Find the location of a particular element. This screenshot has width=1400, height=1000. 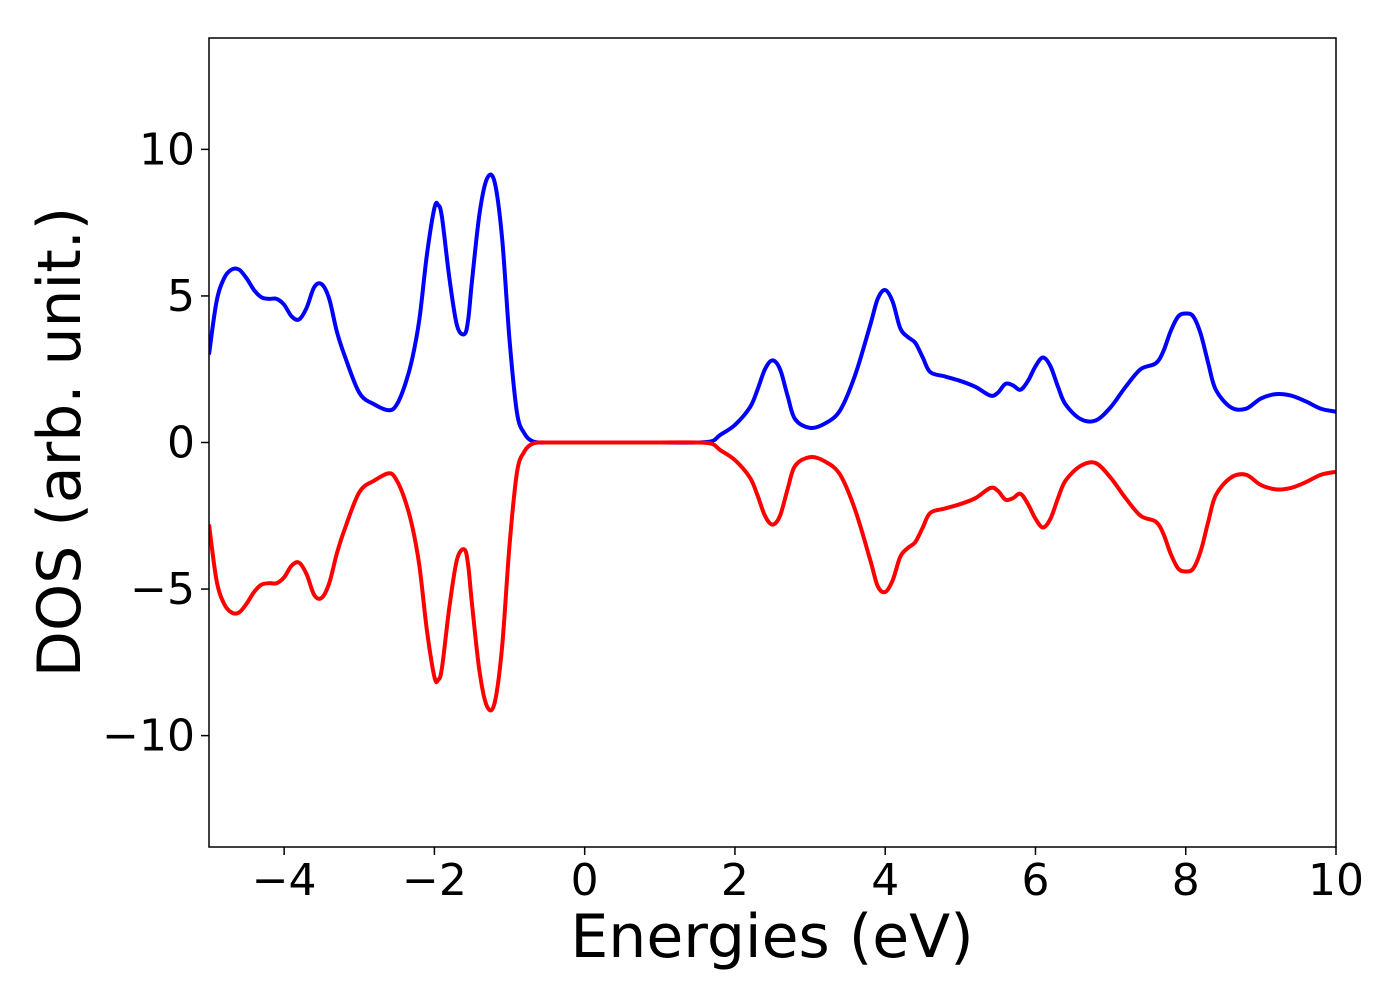

y-tick-label: −5 is located at coordinates (162, 589).